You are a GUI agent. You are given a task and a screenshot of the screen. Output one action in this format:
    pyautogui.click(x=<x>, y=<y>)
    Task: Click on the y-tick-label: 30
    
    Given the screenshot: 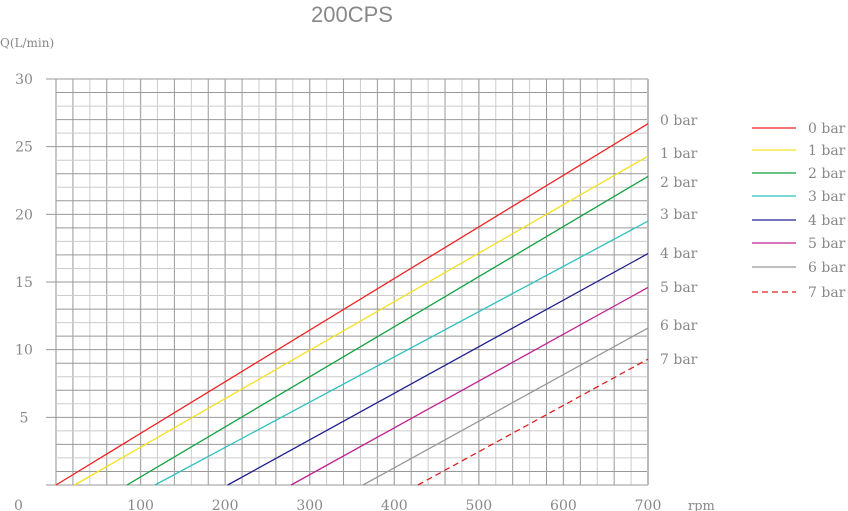 What is the action you would take?
    pyautogui.click(x=24, y=80)
    